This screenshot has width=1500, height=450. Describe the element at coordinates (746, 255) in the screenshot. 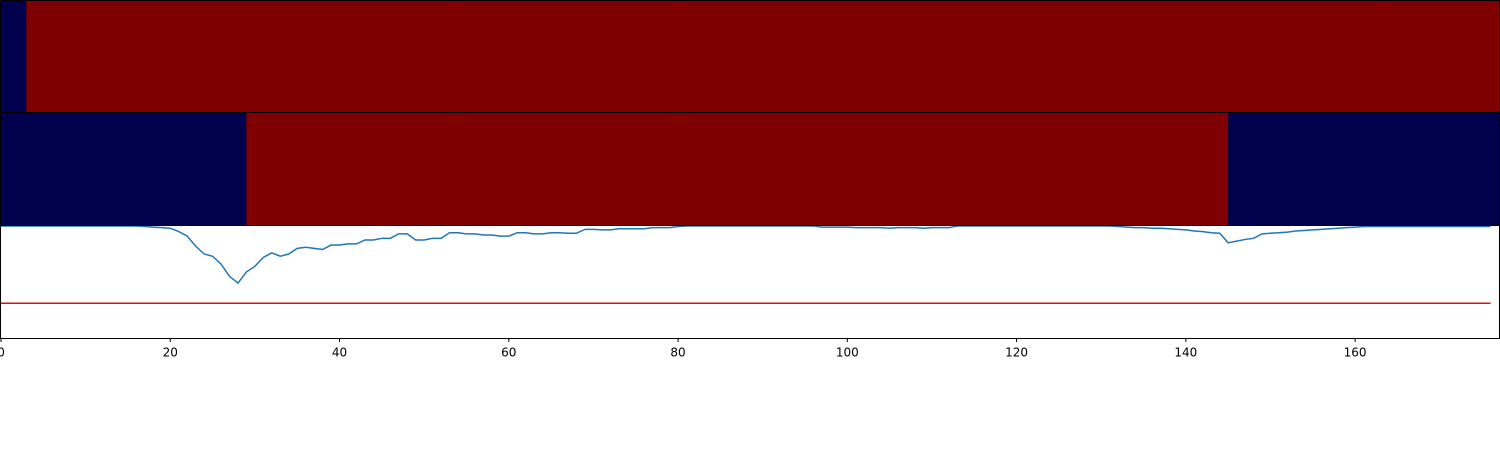

I see `data-line` at that location.